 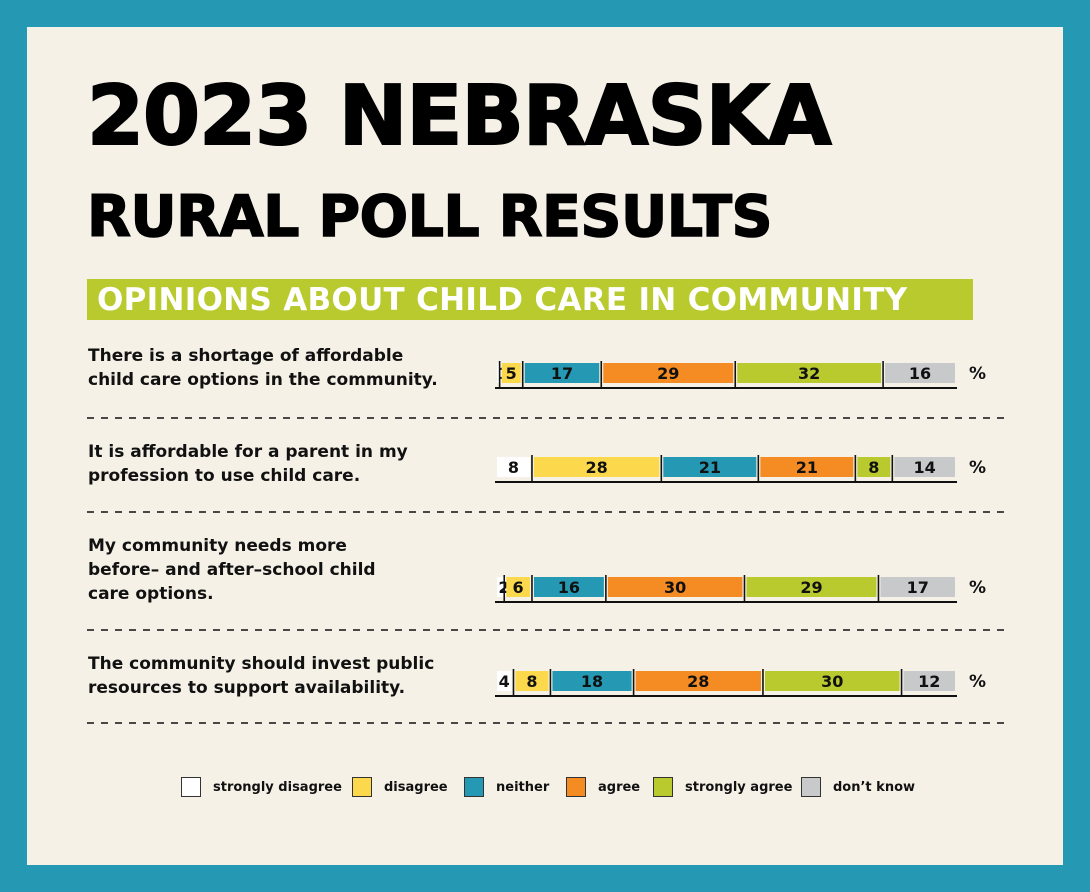 I want to click on data-label: 6, so click(x=518, y=587).